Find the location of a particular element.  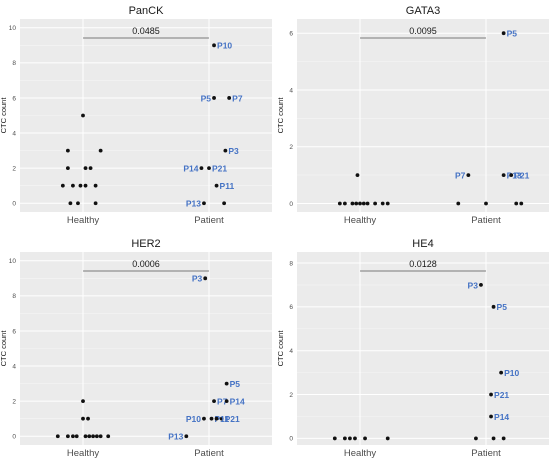

panel-title: GATA3 is located at coordinates (423, 11).